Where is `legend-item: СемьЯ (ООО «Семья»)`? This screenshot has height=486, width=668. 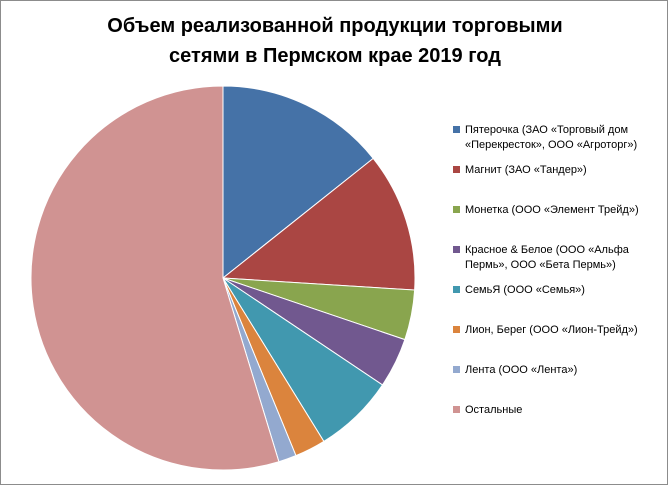
legend-item: СемьЯ (ООО «Семья») is located at coordinates (559, 290).